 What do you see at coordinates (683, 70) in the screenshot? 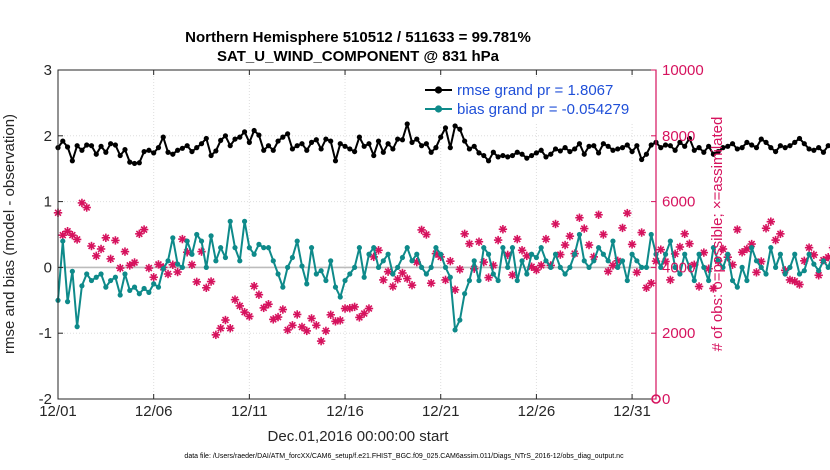
I see `right-y-tick-label: 10000` at bounding box center [683, 70].